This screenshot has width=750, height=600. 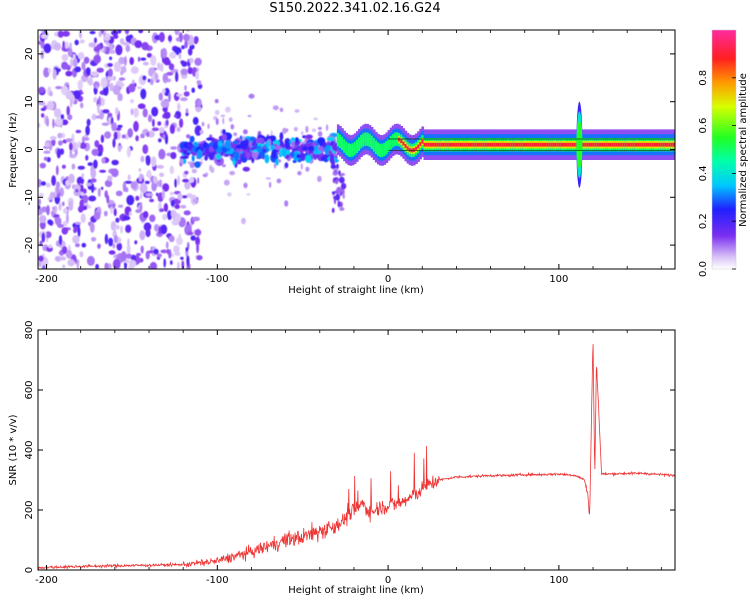 I want to click on colorbar-gradient, so click(x=724, y=149).